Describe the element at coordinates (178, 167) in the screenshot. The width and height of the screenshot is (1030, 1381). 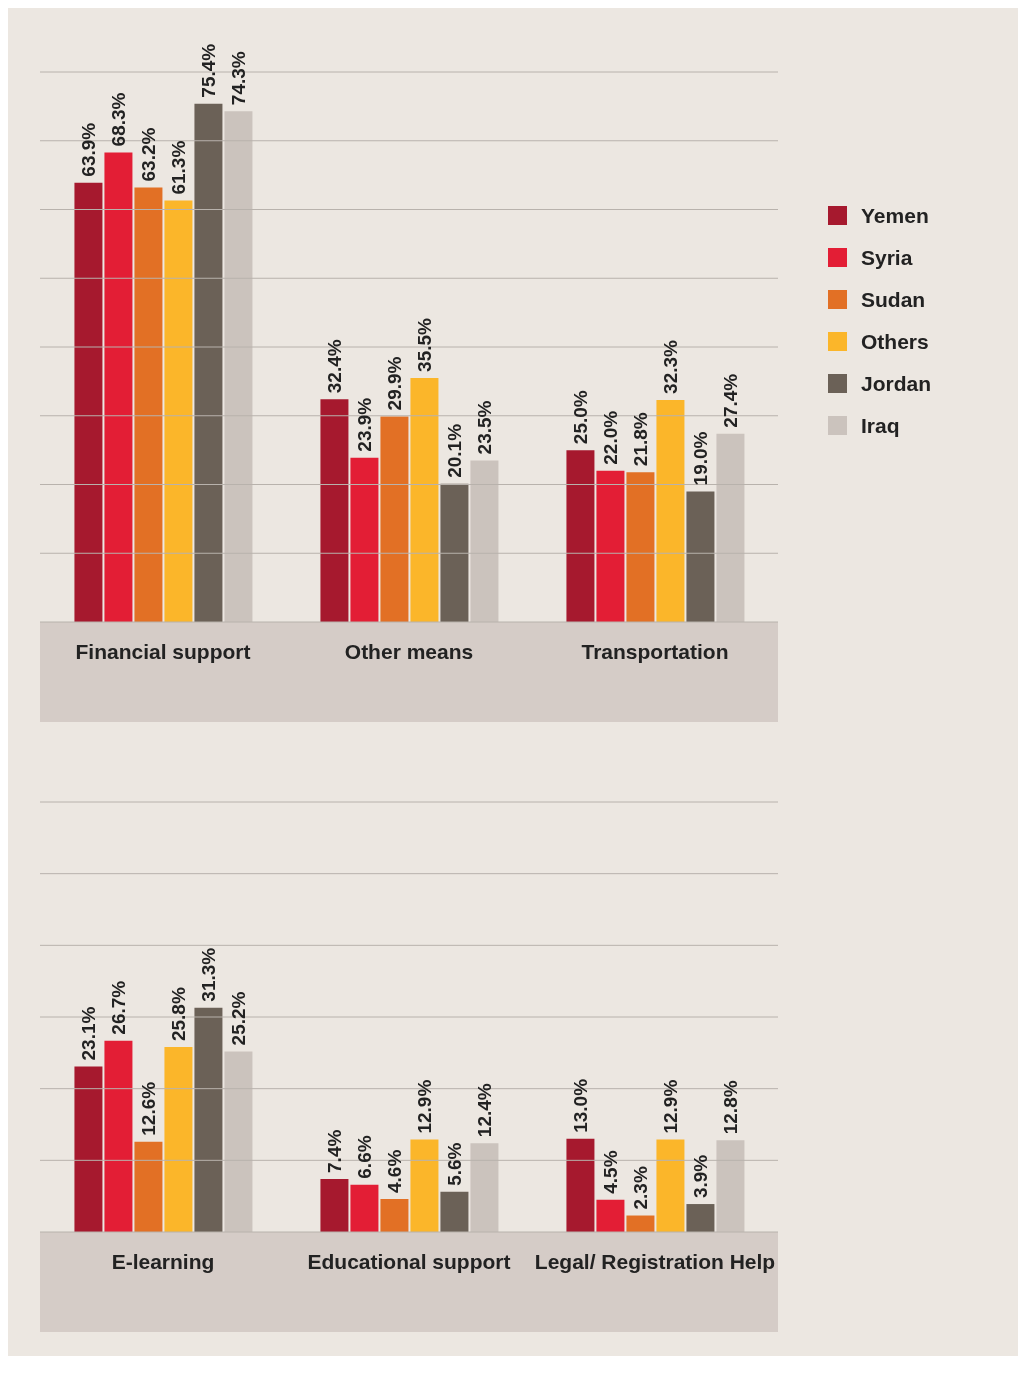
I see `data-label: 61.3%` at that location.